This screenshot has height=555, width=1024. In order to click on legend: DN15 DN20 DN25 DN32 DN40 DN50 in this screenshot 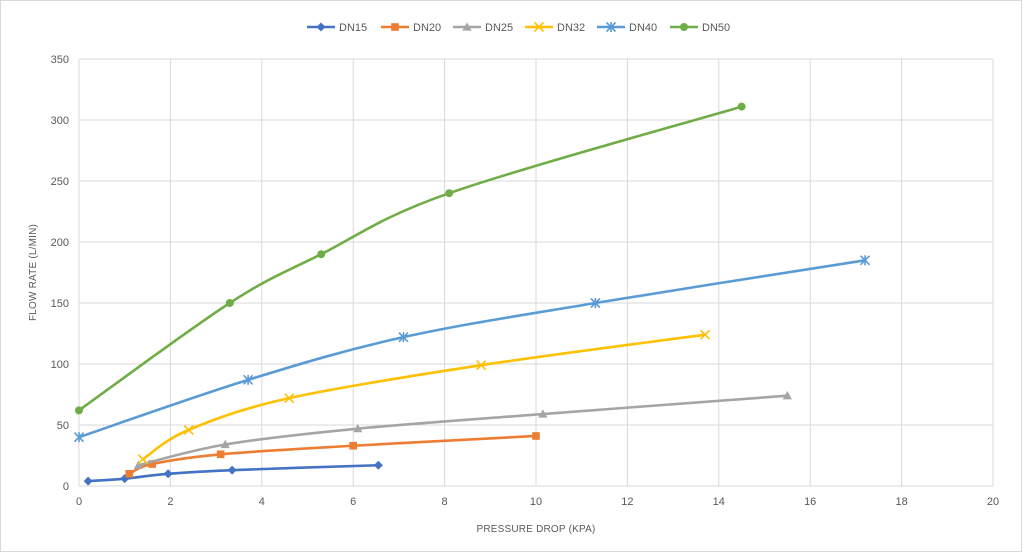, I will do `click(518, 27)`.